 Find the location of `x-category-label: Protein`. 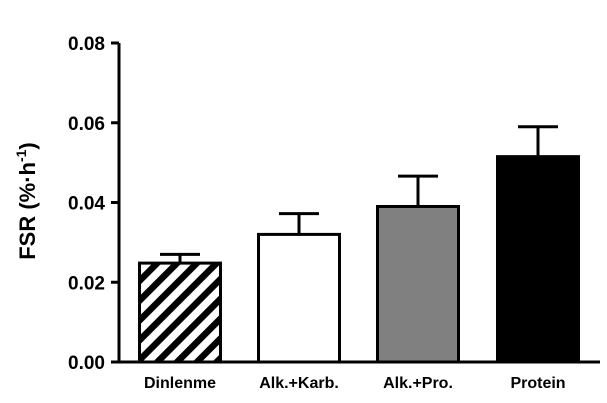

x-category-label: Protein is located at coordinates (537, 383).